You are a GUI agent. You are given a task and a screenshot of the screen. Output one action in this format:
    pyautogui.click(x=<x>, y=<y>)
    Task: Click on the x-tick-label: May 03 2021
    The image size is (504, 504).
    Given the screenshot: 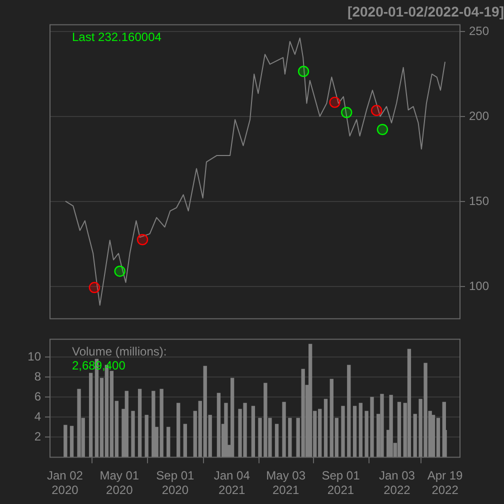 What is the action you would take?
    pyautogui.click(x=286, y=483)
    